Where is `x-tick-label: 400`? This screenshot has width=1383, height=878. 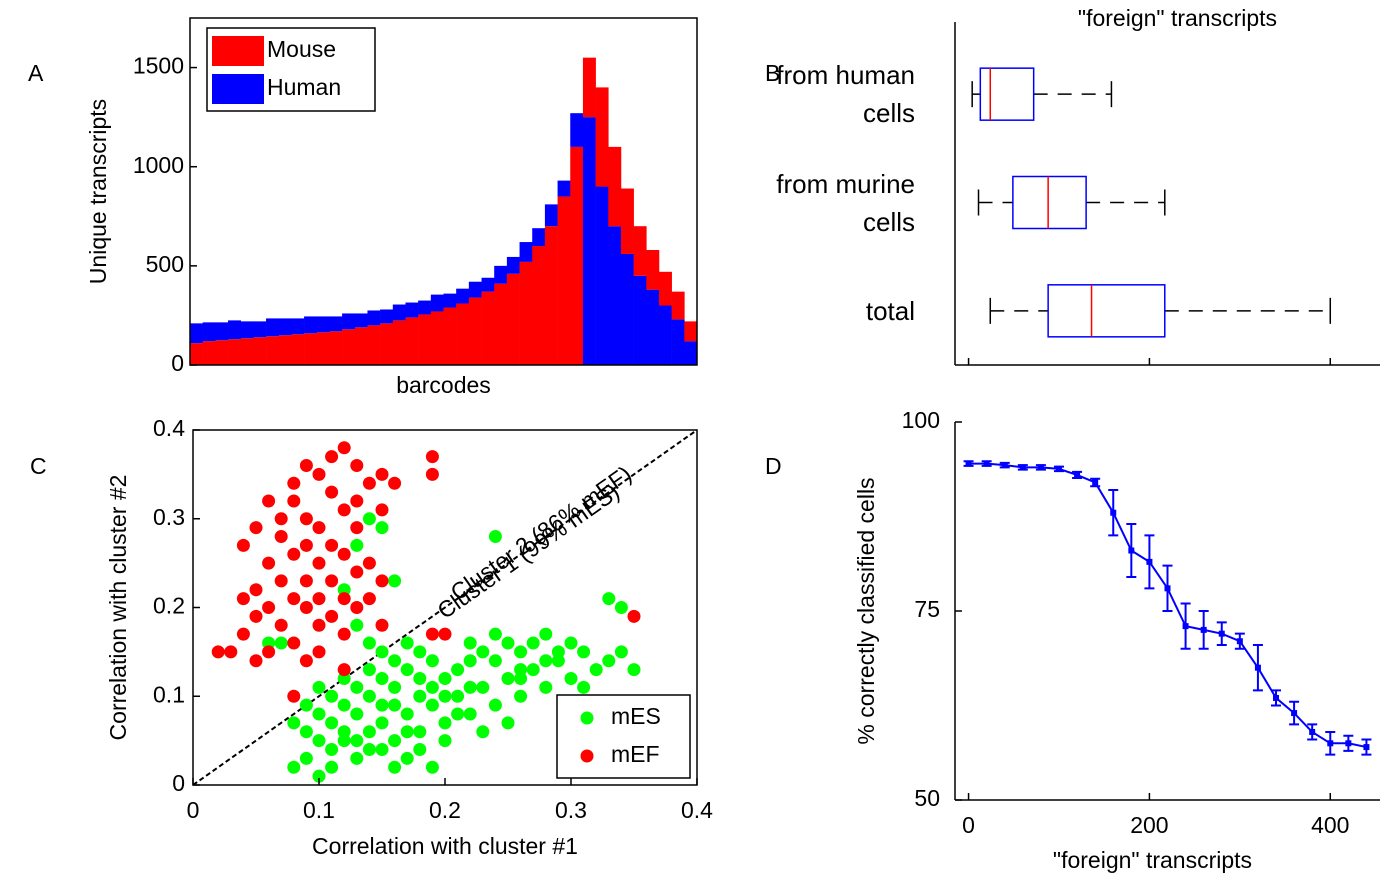 x-tick-label: 400 is located at coordinates (1330, 825).